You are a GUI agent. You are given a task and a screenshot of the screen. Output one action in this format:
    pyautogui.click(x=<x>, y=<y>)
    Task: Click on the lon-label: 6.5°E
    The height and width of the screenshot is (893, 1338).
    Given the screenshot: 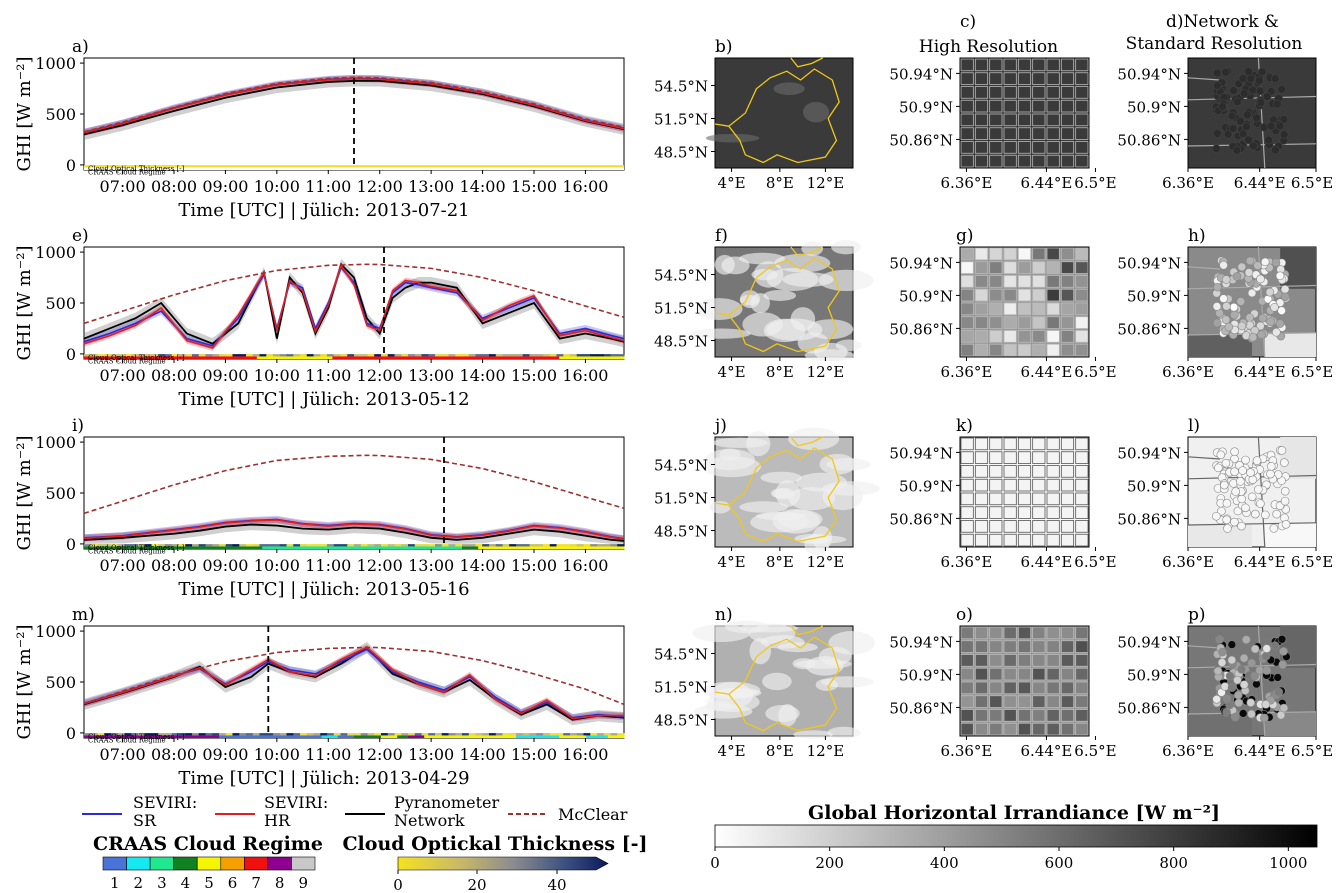 What is the action you would take?
    pyautogui.click(x=1095, y=562)
    